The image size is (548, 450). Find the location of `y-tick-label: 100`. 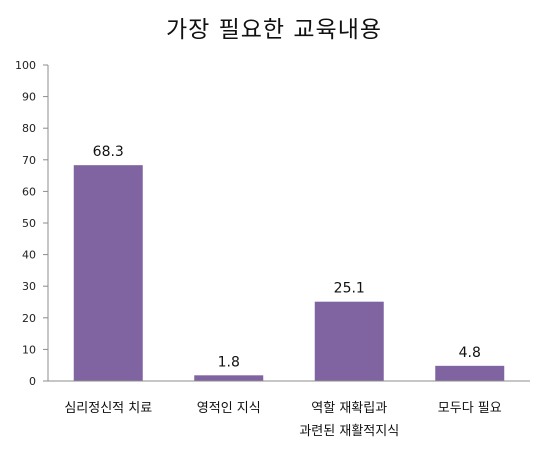

y-tick-label: 100 is located at coordinates (25, 65).